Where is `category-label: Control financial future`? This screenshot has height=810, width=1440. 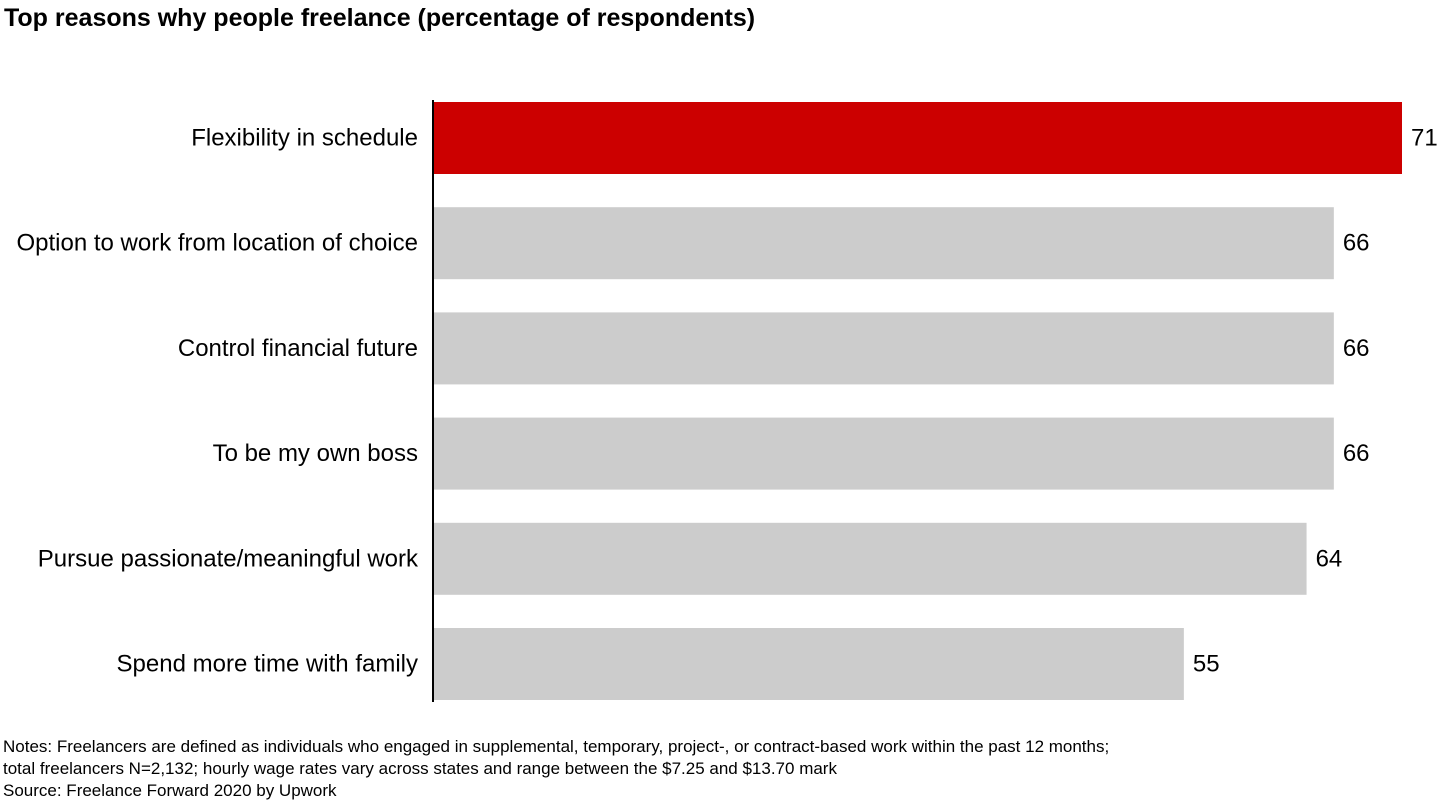
category-label: Control financial future is located at coordinates (298, 348).